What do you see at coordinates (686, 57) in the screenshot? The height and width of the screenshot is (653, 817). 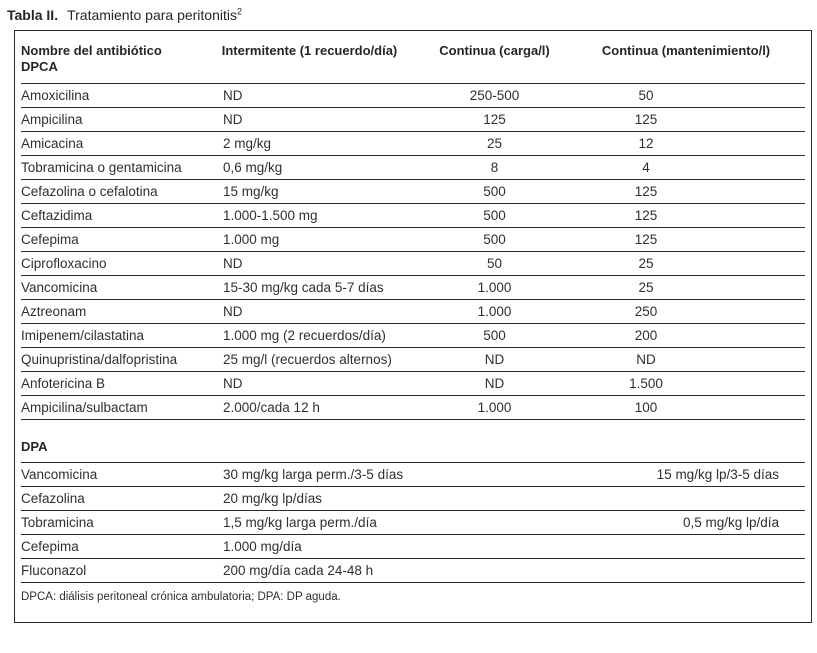 I see `column-header-continua-mantenimiento: Continua (mantenimiento/l)` at bounding box center [686, 57].